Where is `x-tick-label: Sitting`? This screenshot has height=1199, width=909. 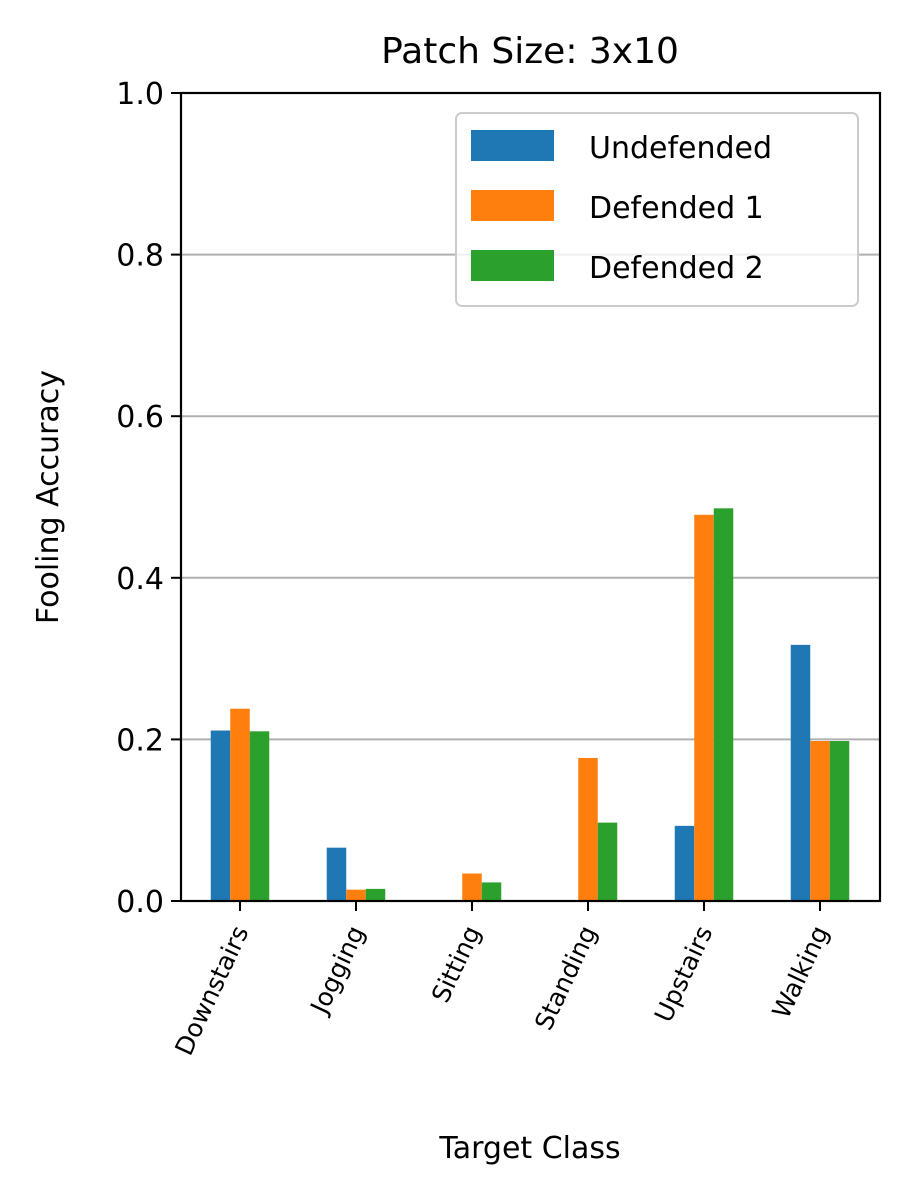 x-tick-label: Sitting is located at coordinates (456, 964).